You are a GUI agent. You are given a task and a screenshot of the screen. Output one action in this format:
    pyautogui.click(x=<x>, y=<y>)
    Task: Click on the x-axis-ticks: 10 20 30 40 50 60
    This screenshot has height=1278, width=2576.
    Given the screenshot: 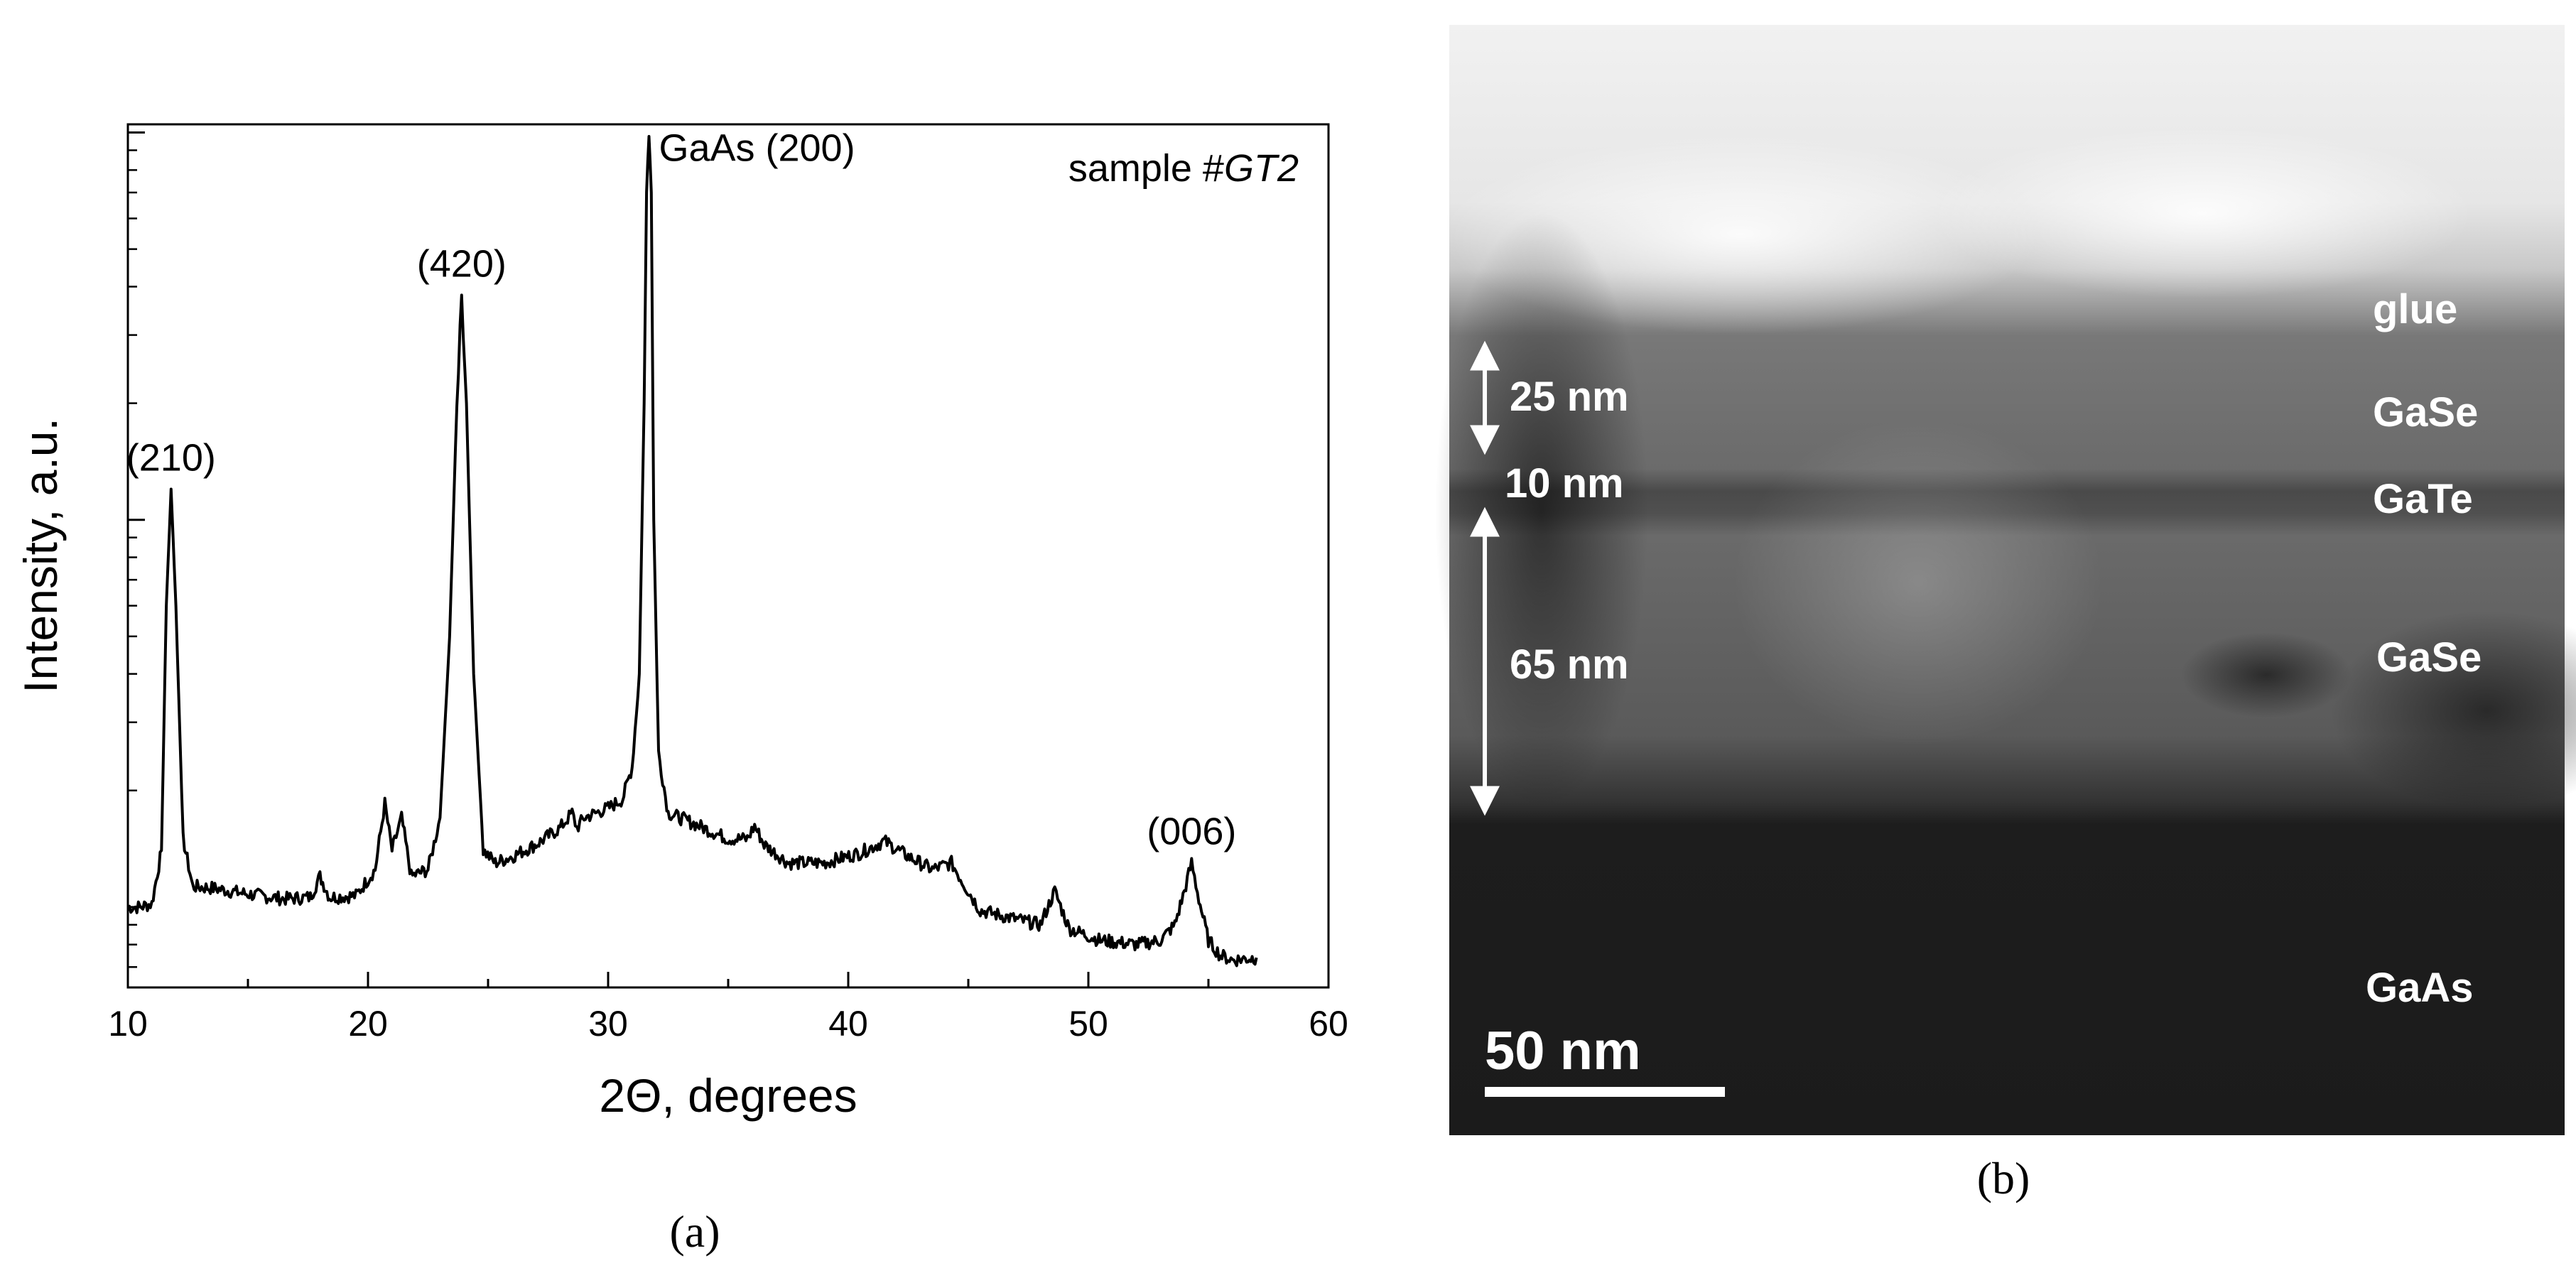 What is the action you would take?
    pyautogui.click(x=728, y=1008)
    